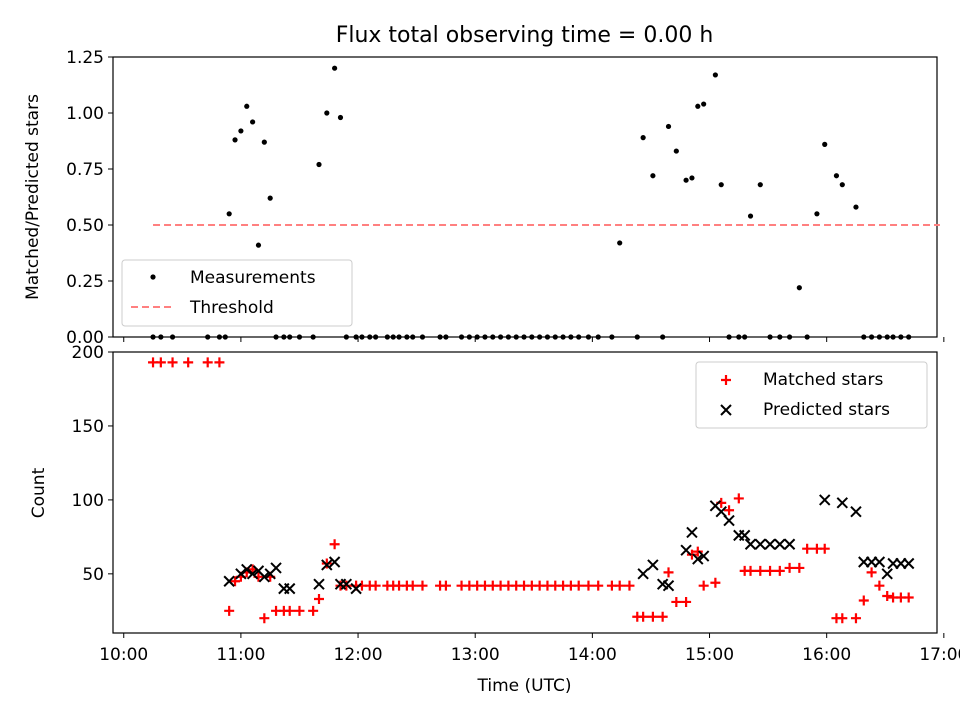 The height and width of the screenshot is (720, 960). I want to click on bottom-x-tick-label: 13:00, so click(475, 655).